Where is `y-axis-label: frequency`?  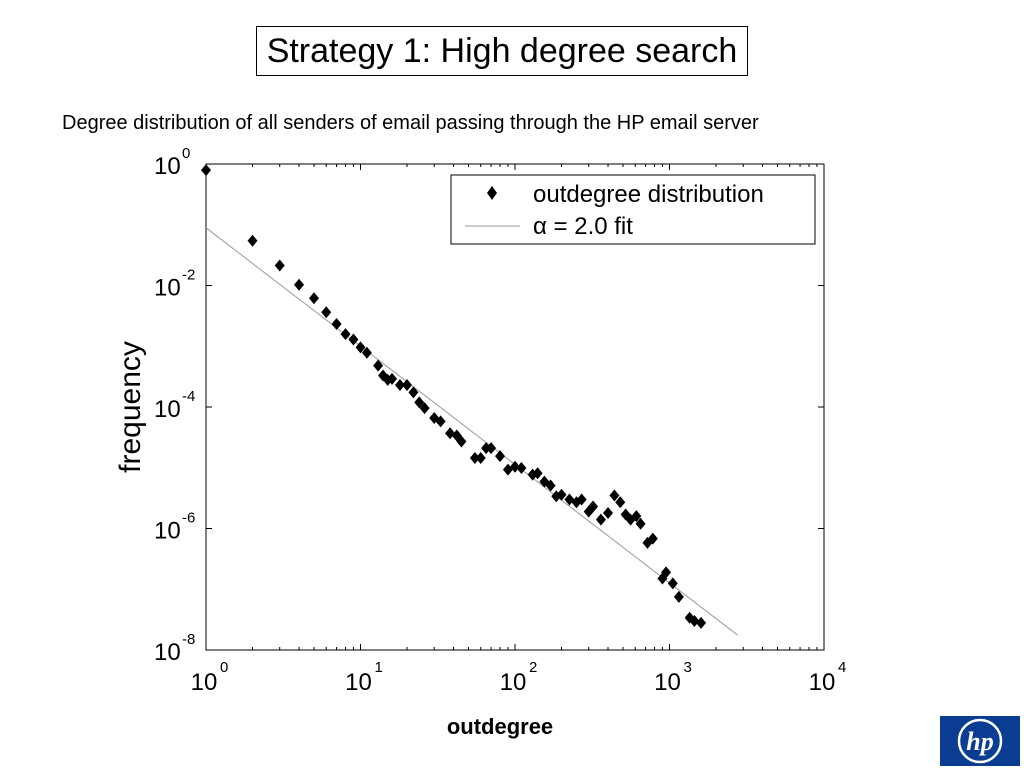 y-axis-label: frequency is located at coordinates (130, 407).